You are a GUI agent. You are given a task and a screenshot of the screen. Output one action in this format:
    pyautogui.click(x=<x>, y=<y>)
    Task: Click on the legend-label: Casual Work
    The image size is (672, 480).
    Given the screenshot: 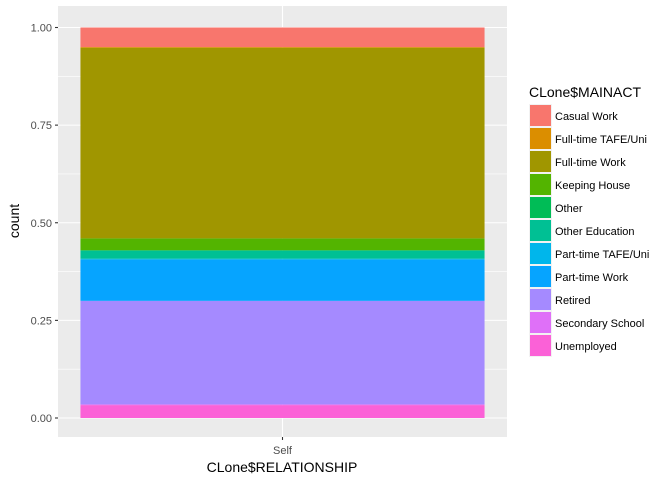 What is the action you would take?
    pyautogui.click(x=586, y=117)
    